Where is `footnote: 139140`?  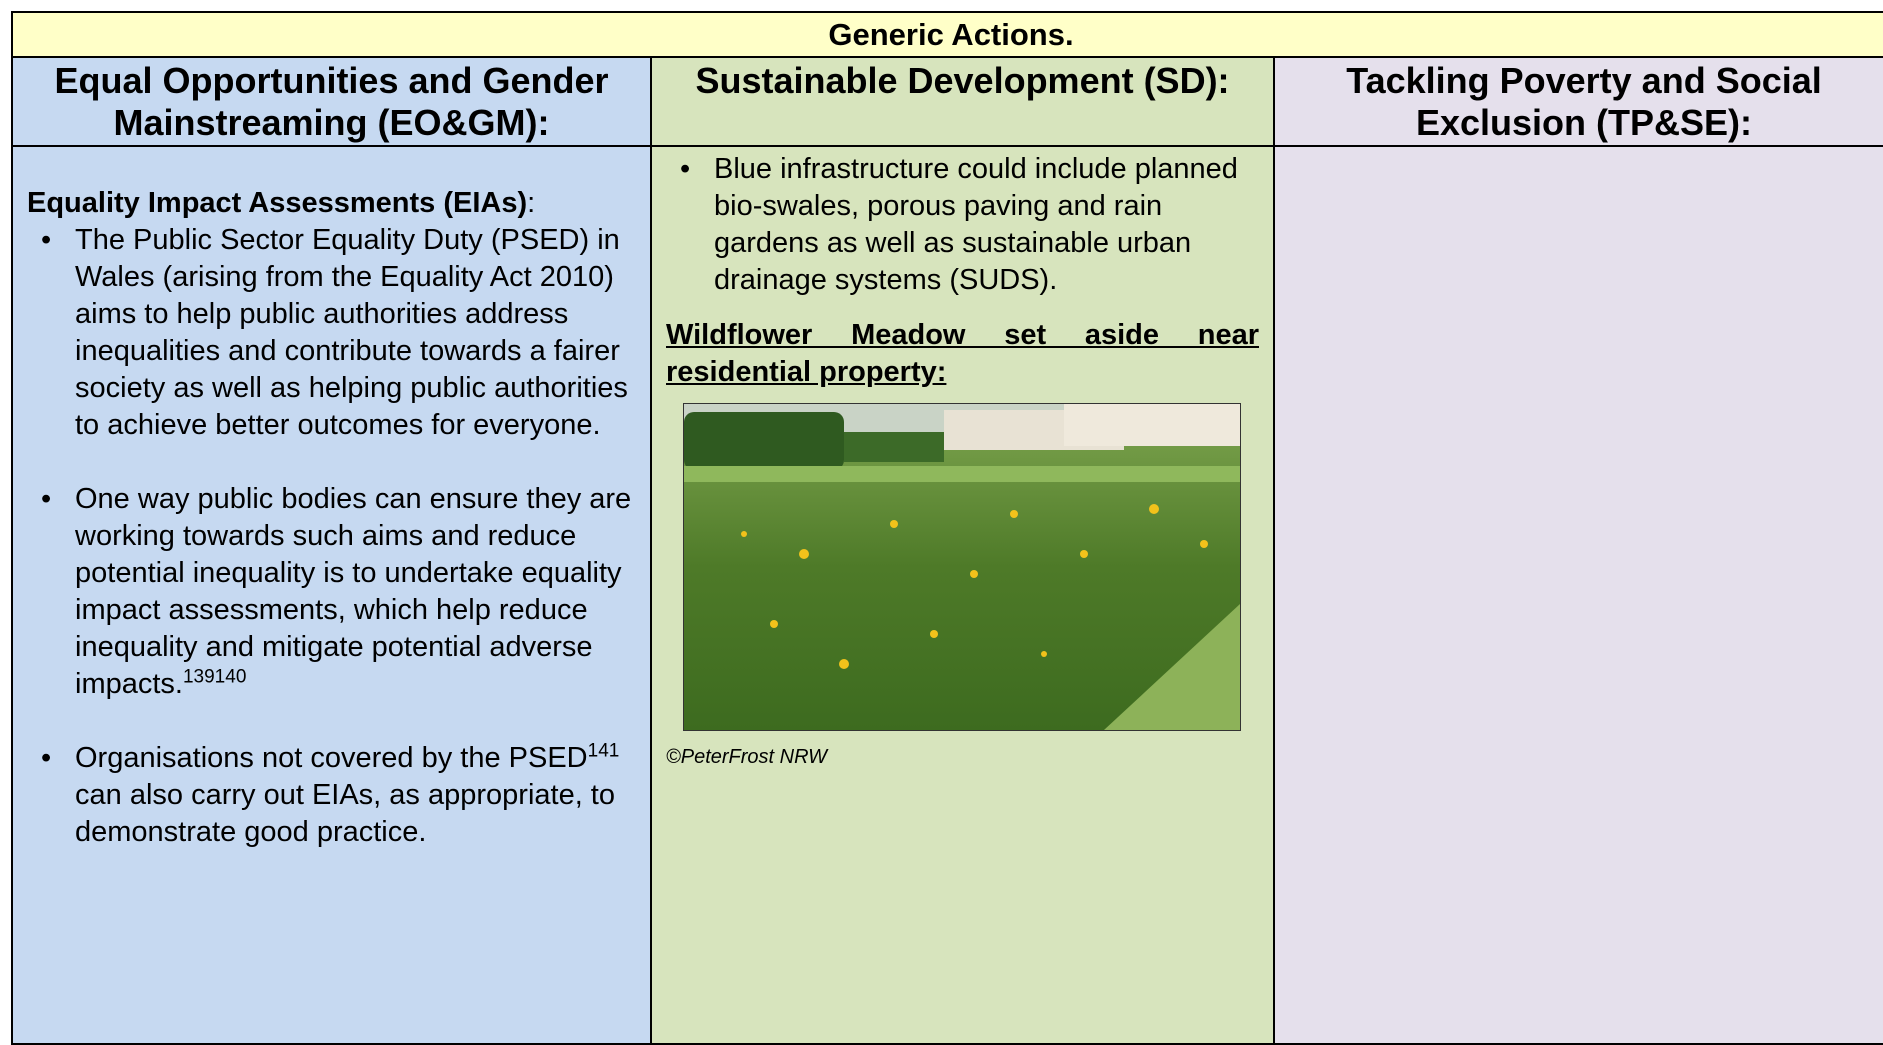 footnote: 139140 is located at coordinates (214, 677).